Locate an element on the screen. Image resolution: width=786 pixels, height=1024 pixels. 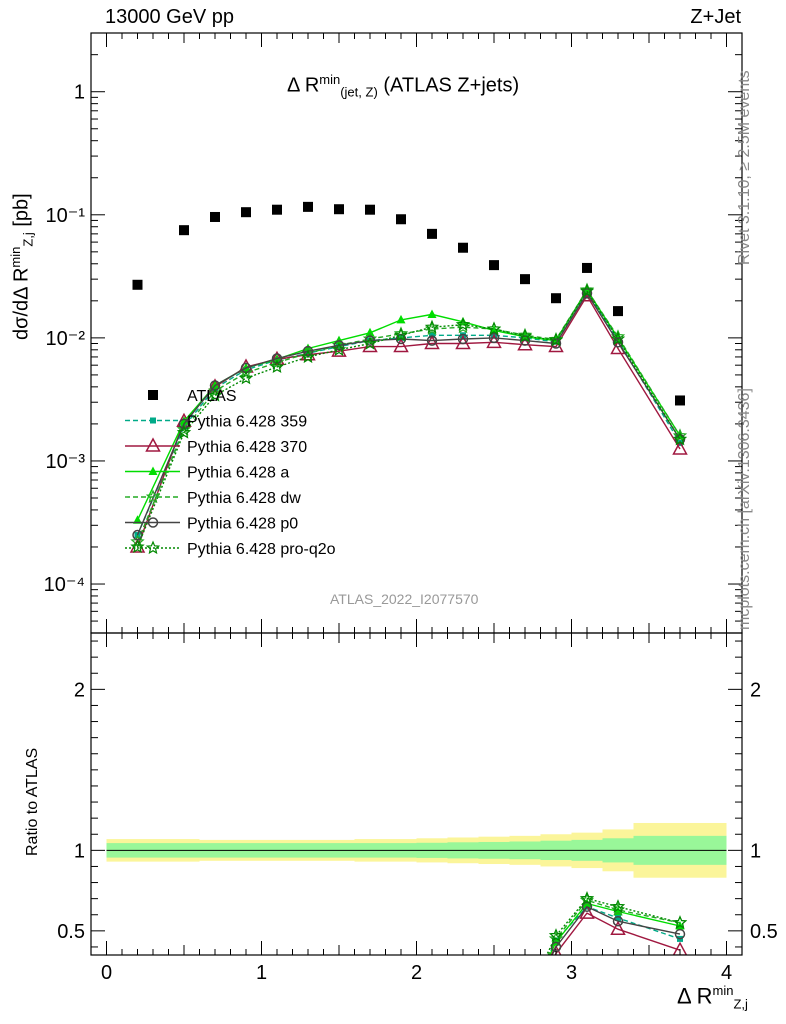
ratio-line-pythia-6-428-pro-q2o is located at coordinates (613, 926).